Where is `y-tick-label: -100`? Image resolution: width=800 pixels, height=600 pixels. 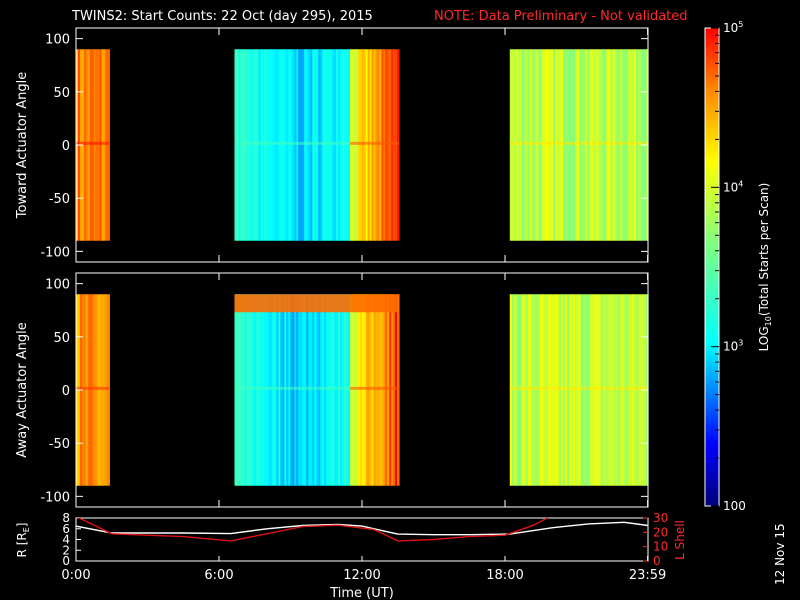 y-tick-label: -100 is located at coordinates (55, 497).